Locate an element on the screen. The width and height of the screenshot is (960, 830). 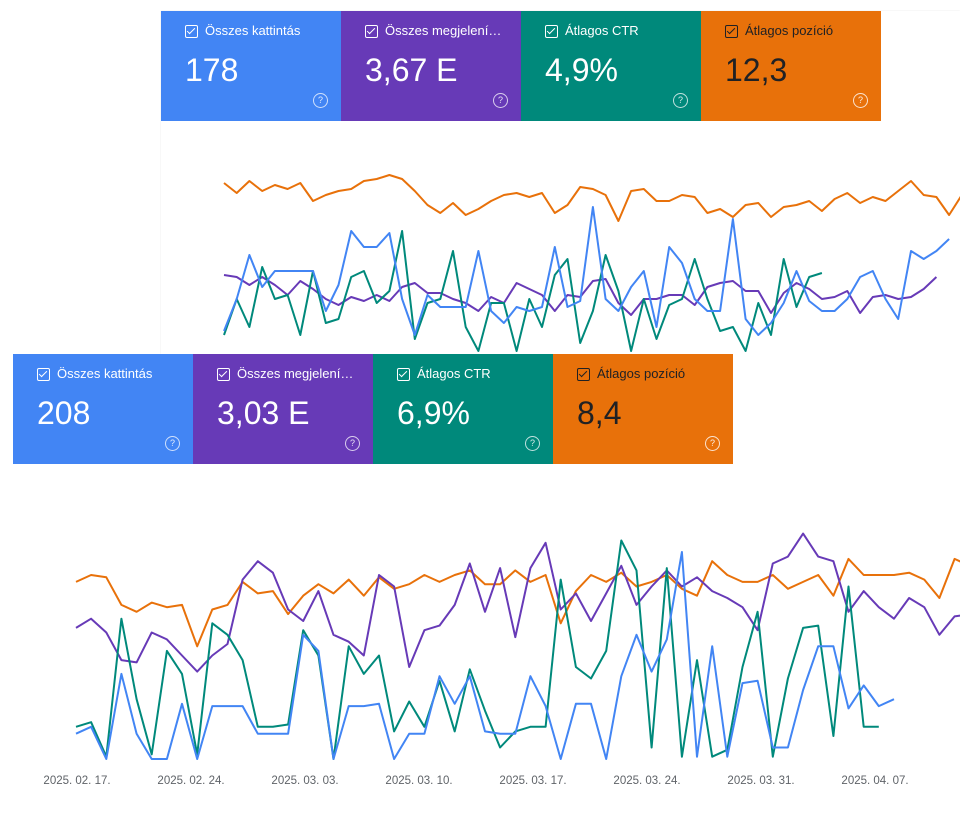
metric-value: 8,4 is located at coordinates (599, 413).